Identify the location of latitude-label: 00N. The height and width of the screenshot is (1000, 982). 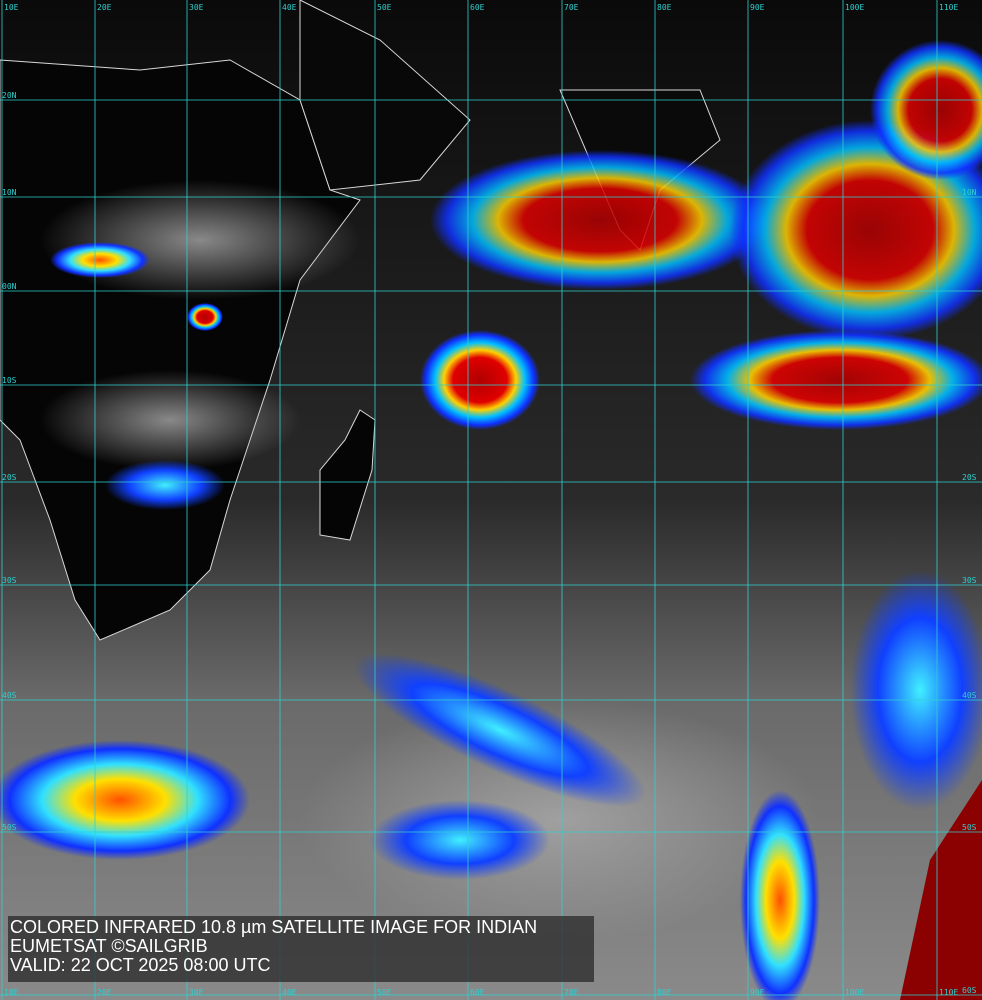
(9, 286).